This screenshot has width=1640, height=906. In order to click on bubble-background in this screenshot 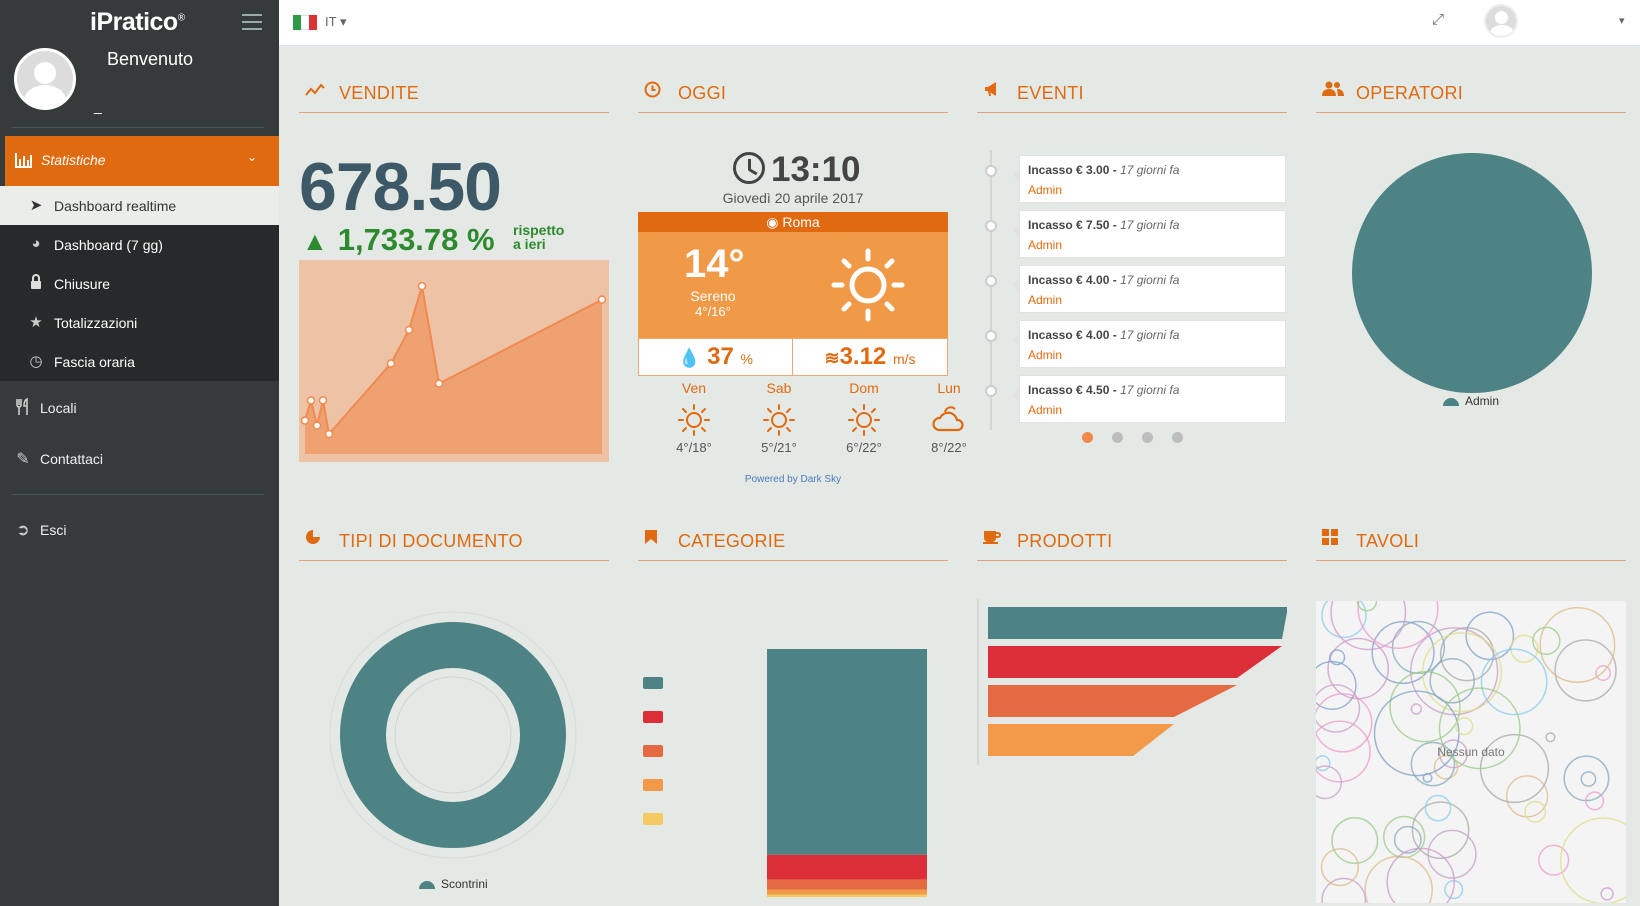, I will do `click(1471, 752)`.